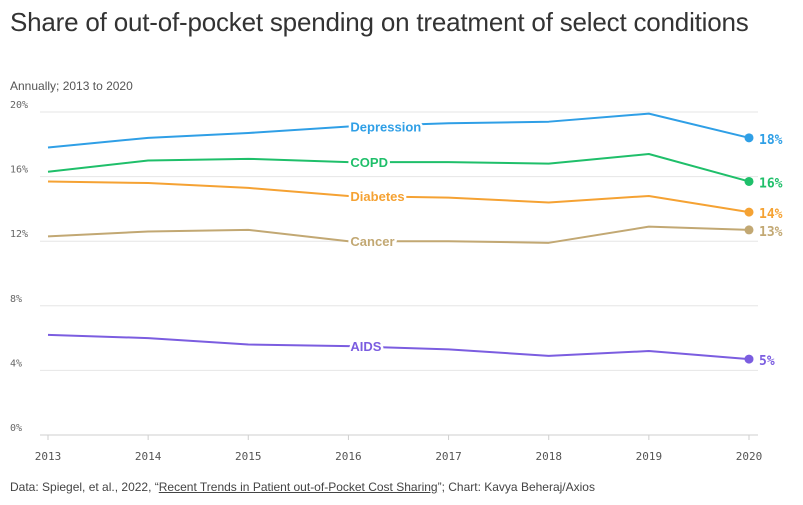  I want to click on footer-prefix: Data: Spiegel, et al., 2022, “, so click(84, 487).